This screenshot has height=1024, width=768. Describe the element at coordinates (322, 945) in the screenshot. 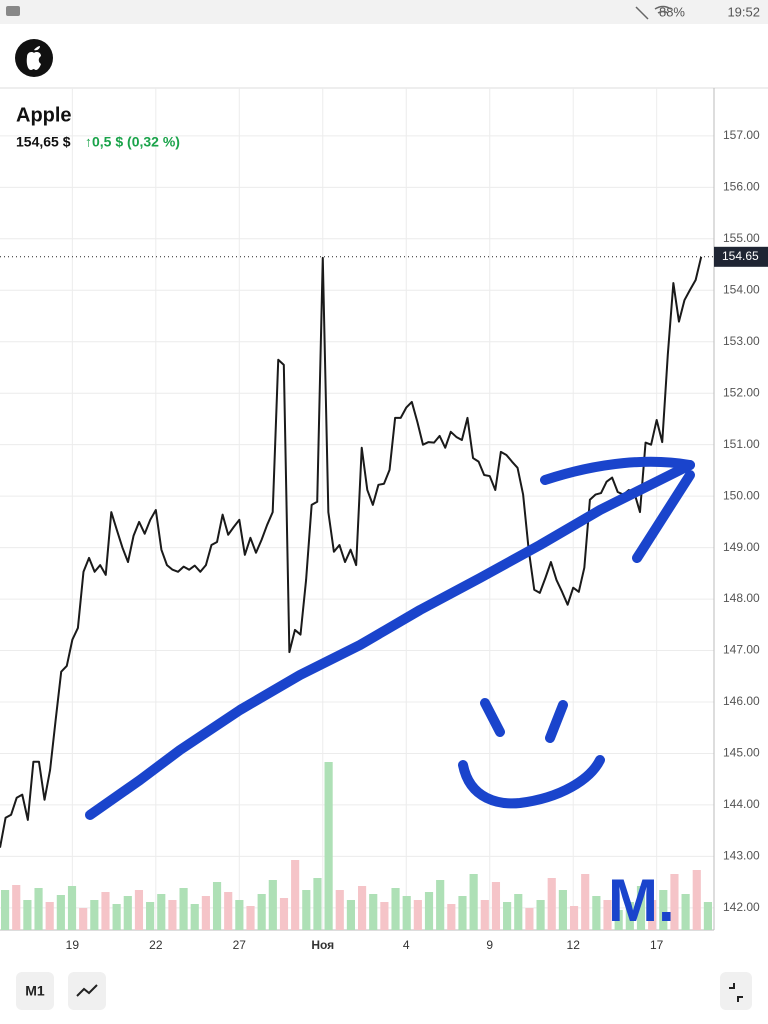

I see `x-tick-label: Ноя` at that location.